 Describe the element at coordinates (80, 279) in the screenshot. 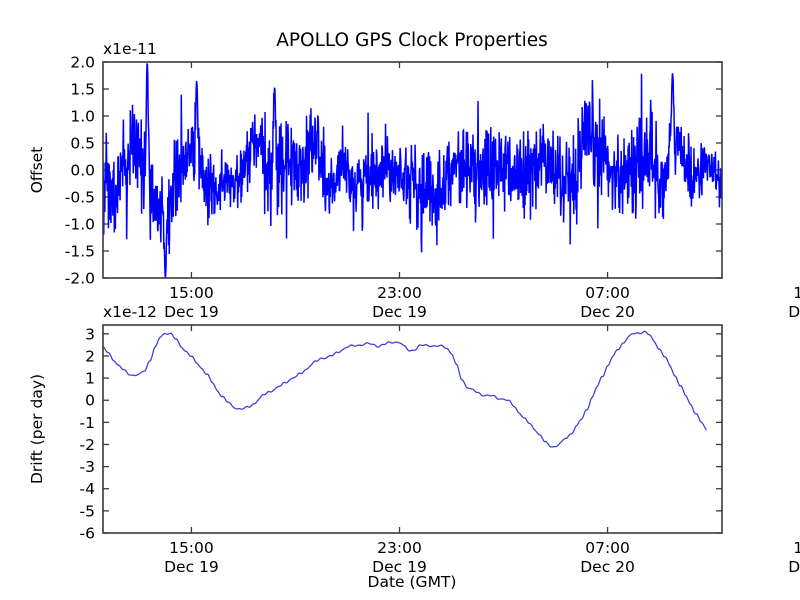

I see `offset-y-tick-label: -2.0` at that location.